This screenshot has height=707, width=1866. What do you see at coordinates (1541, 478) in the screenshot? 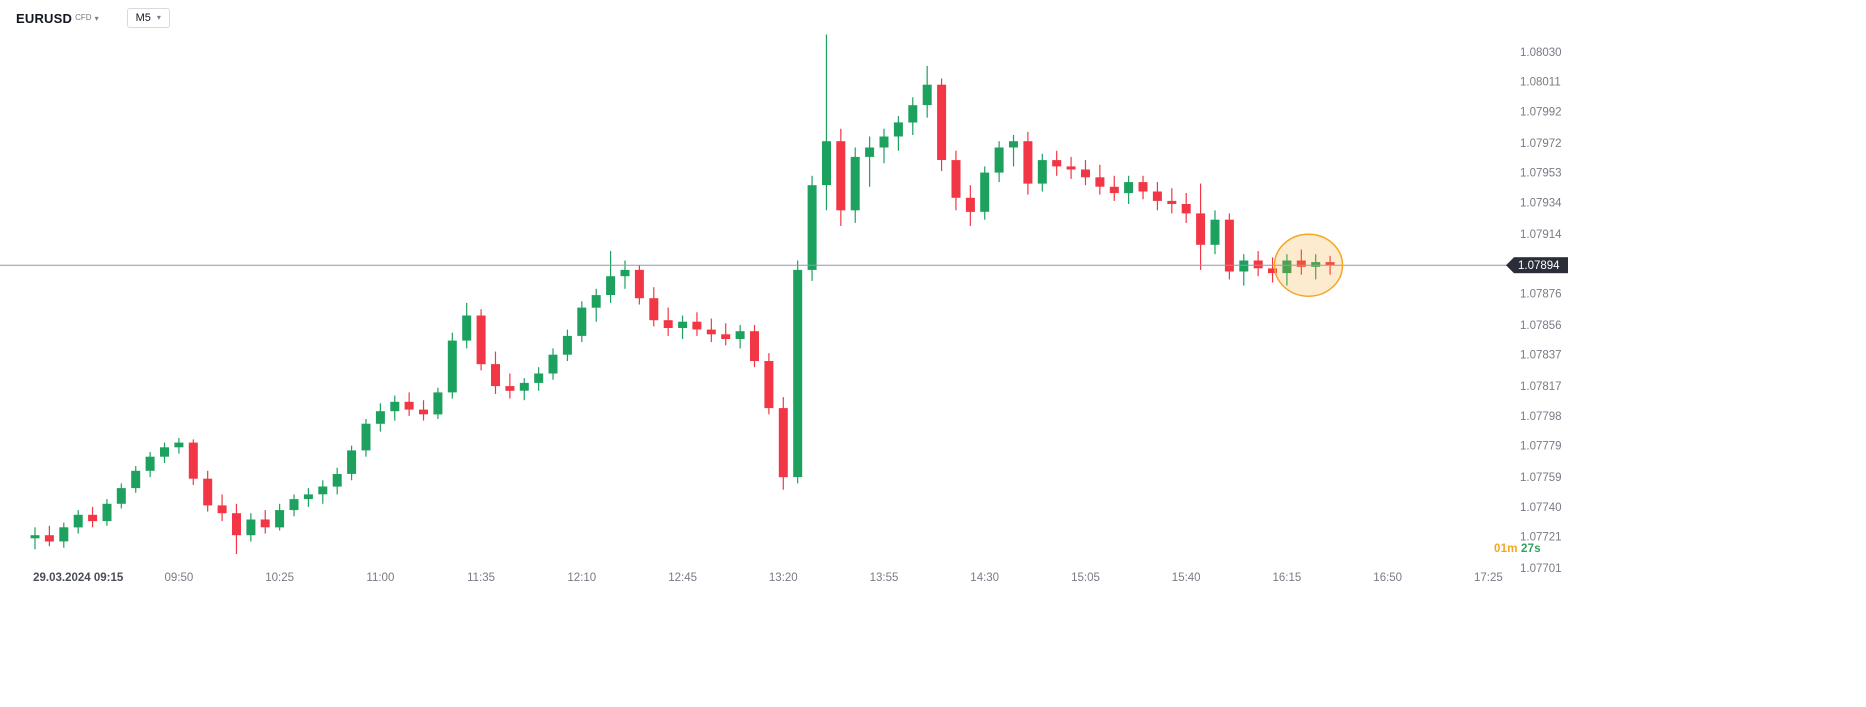
I see `svg-text: 1.07759` at bounding box center [1541, 478].